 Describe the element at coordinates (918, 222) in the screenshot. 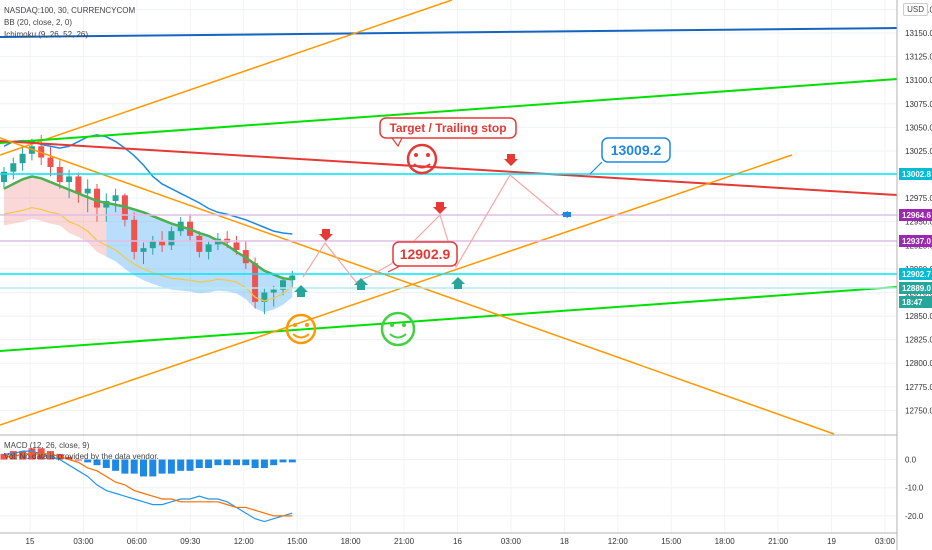

I see `y-tick-label: 12950.0` at that location.